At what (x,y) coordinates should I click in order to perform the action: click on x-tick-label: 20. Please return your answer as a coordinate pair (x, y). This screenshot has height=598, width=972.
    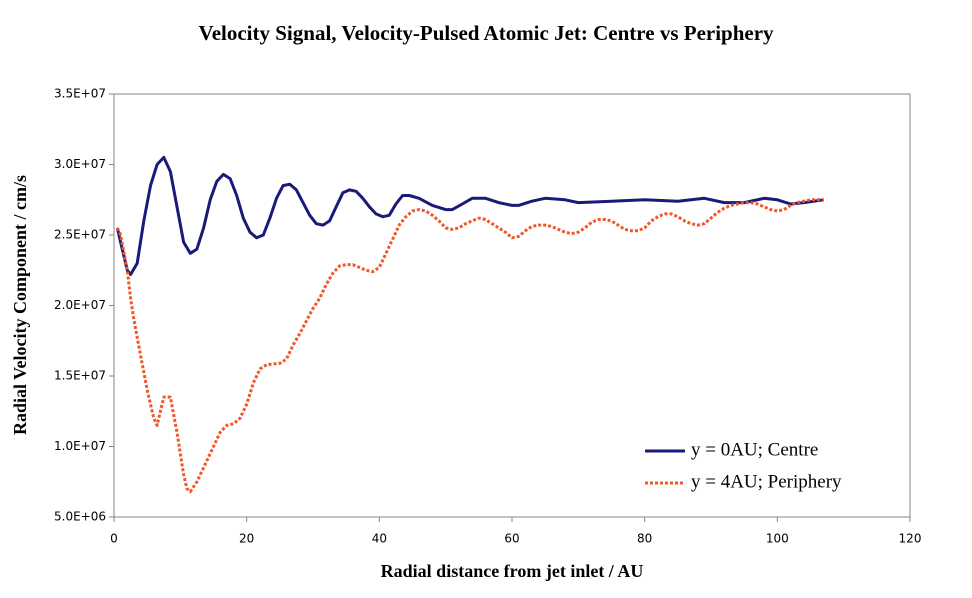
    Looking at the image, I should click on (246, 539).